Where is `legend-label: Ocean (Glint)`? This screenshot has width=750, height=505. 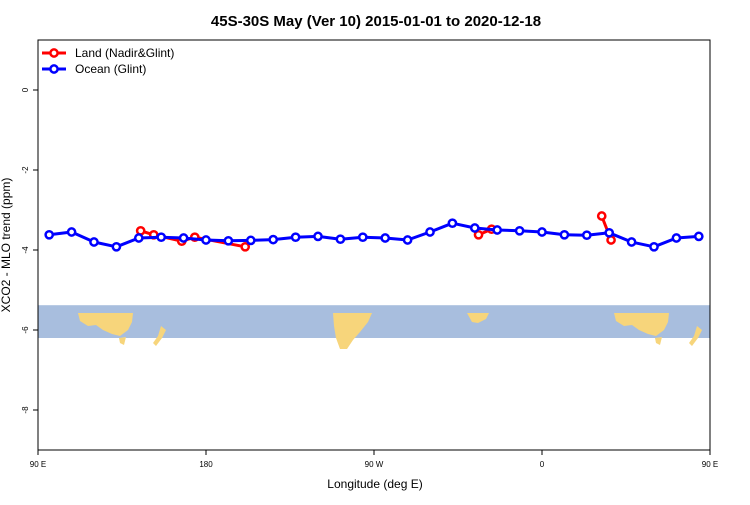
legend-label: Ocean (Glint) is located at coordinates (110, 69).